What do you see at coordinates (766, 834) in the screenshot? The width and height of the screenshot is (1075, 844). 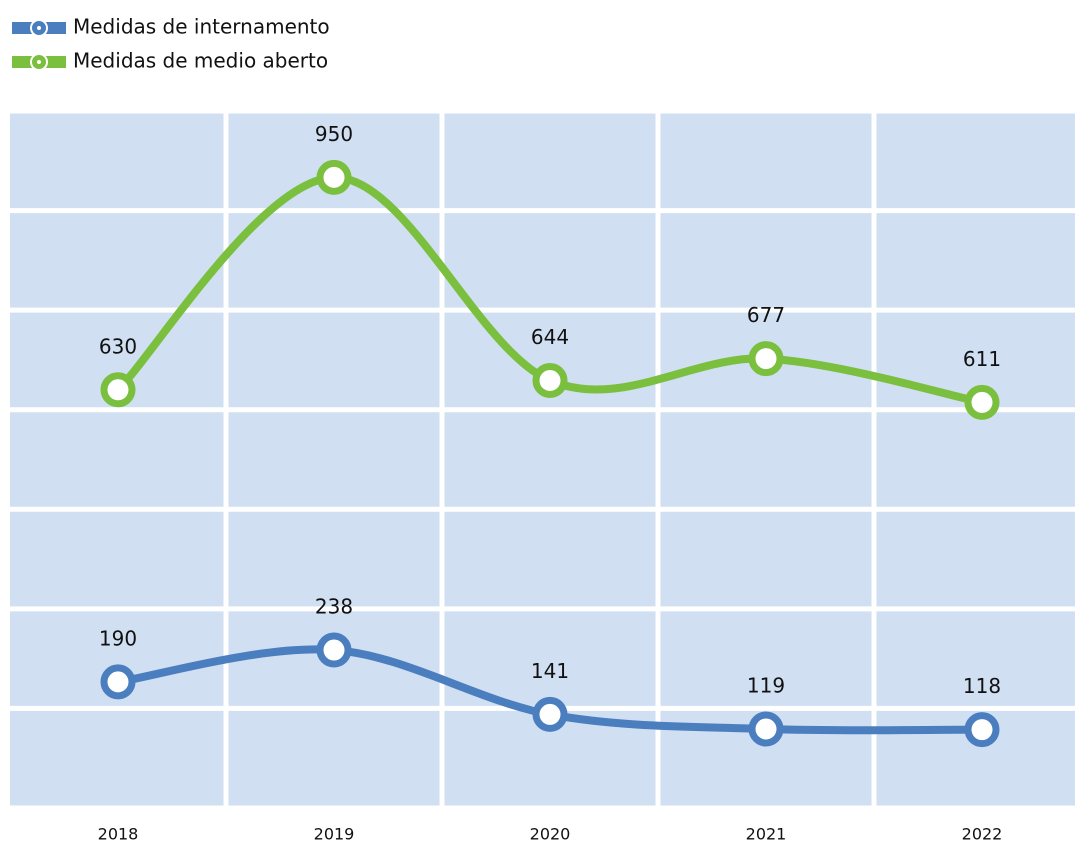 I see `x-tick-label: 2021` at bounding box center [766, 834].